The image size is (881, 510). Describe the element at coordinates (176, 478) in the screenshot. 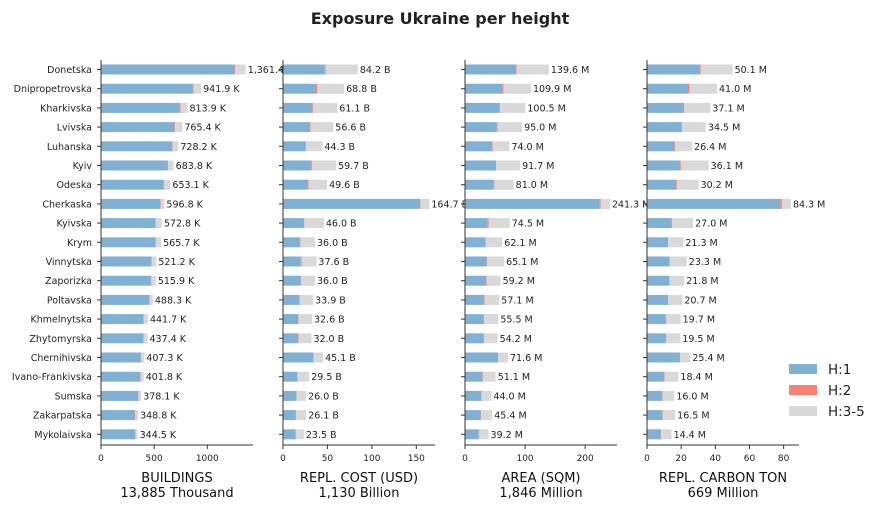

I see `x-axis-label: BUILDINGS` at that location.